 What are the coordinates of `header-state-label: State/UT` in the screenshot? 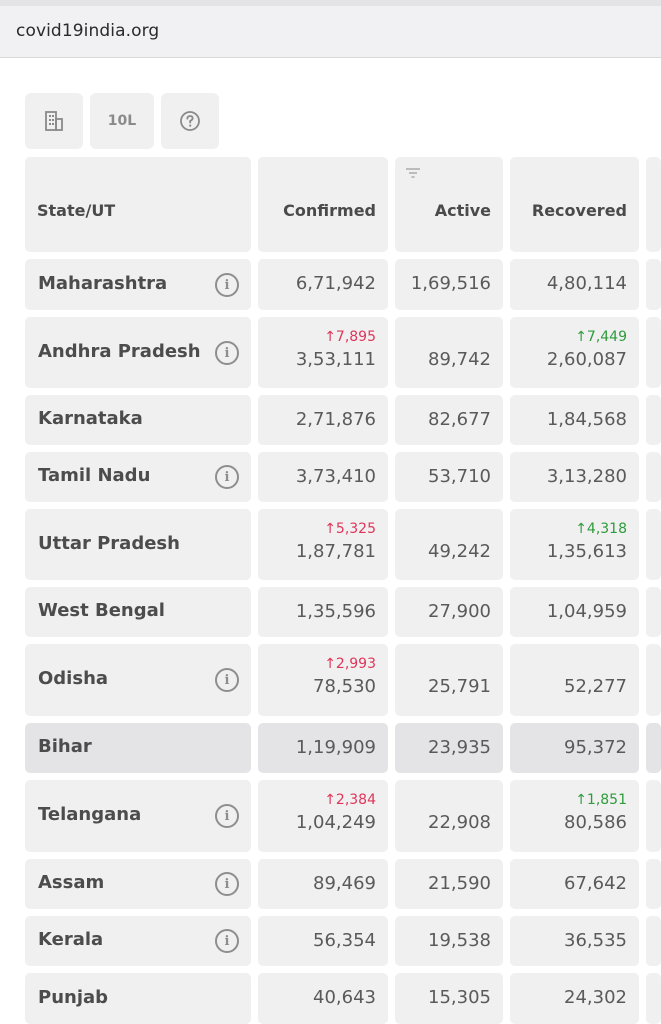 It's located at (76, 210).